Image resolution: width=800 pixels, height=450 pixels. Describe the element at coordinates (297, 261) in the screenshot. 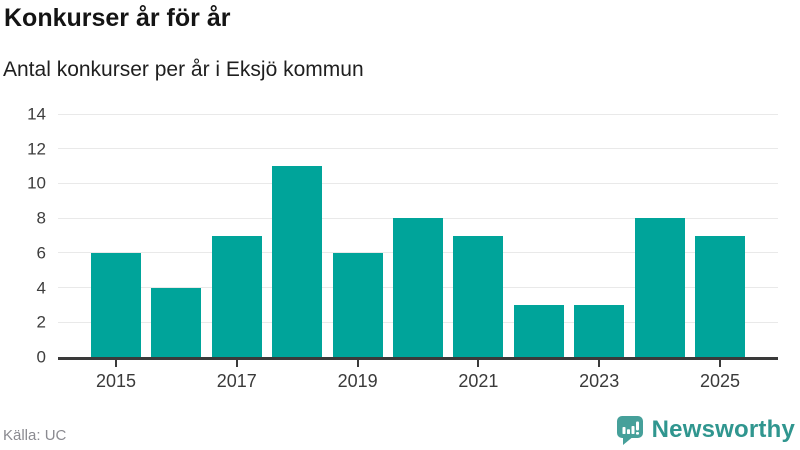

I see `bar-2018` at that location.